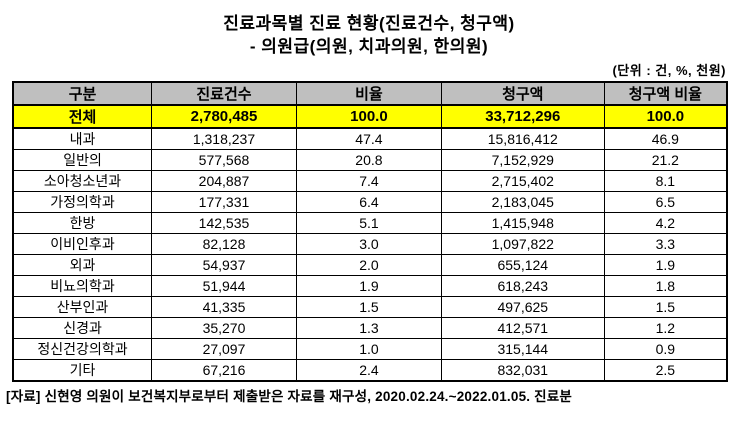 This screenshot has height=422, width=738. I want to click on table-cell: 47.4, so click(368, 138).